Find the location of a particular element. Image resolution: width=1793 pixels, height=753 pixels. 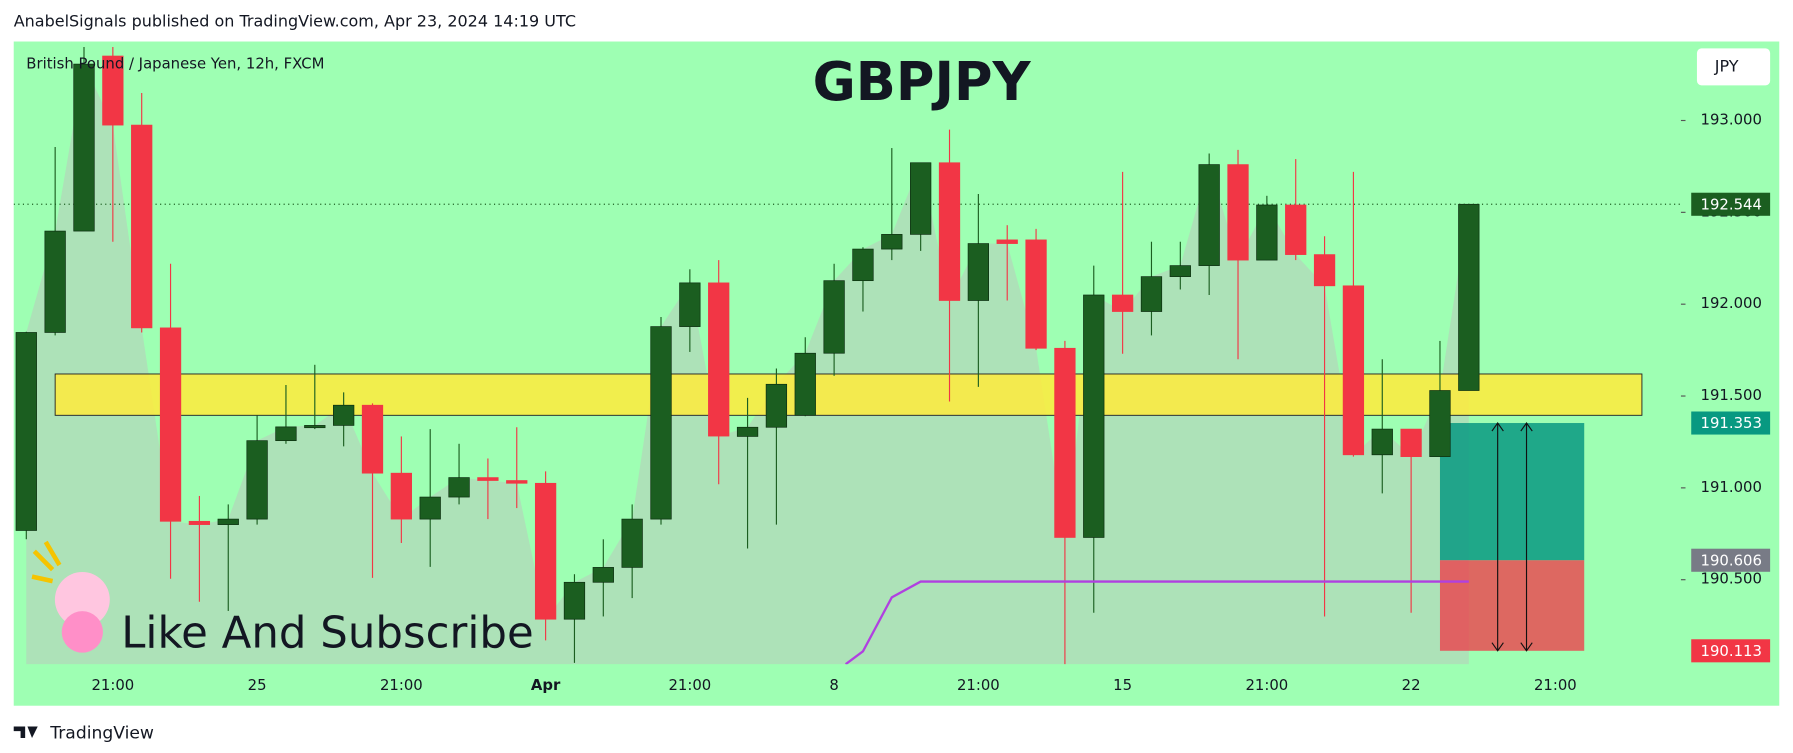

x-tick-label: Apr is located at coordinates (546, 685).